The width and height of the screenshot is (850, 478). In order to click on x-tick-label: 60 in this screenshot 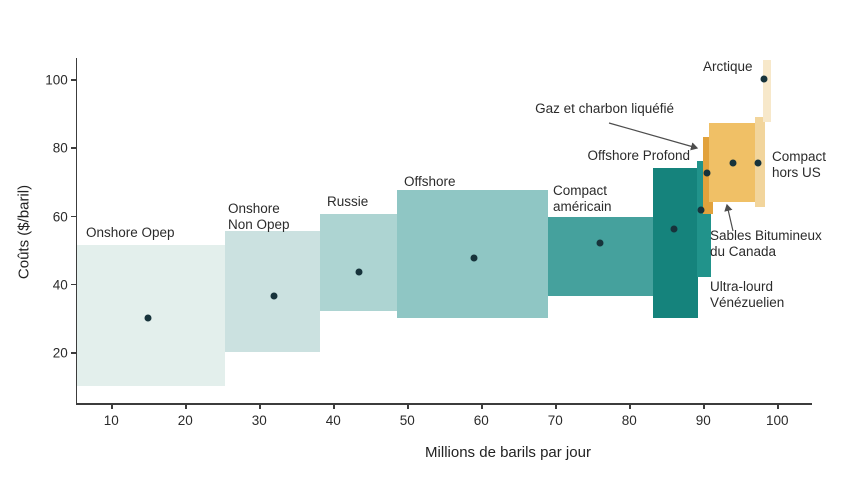, I will do `click(481, 421)`.